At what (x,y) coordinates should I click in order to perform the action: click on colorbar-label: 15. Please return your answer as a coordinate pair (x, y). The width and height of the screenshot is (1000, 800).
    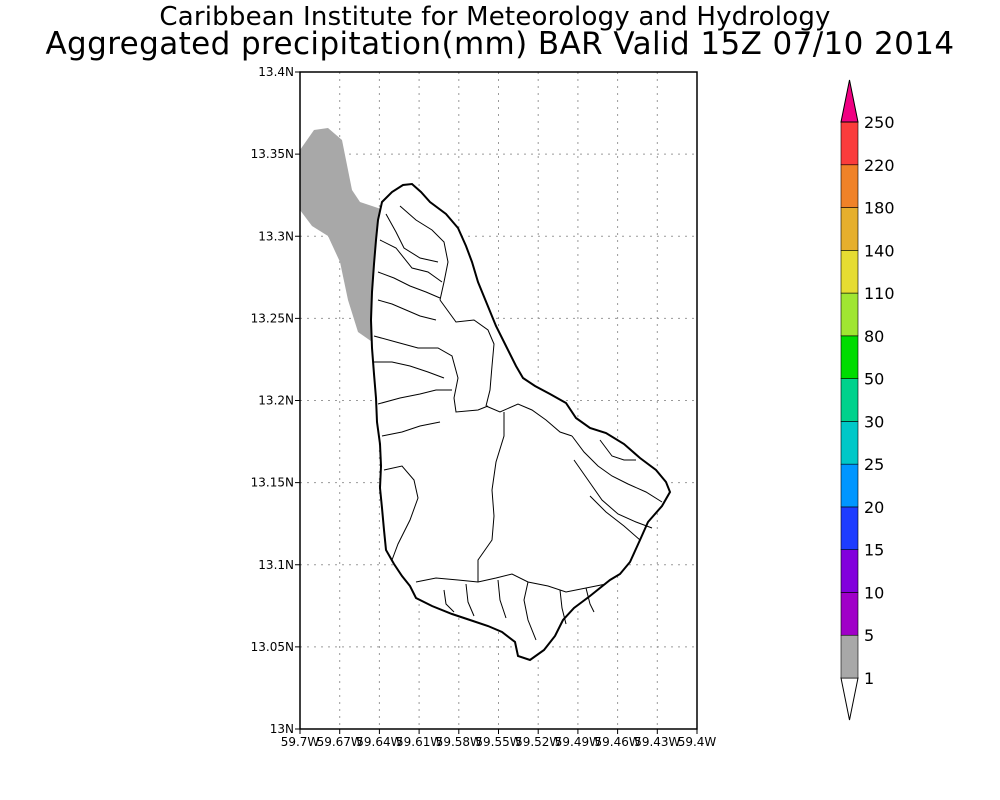
    Looking at the image, I should click on (874, 550).